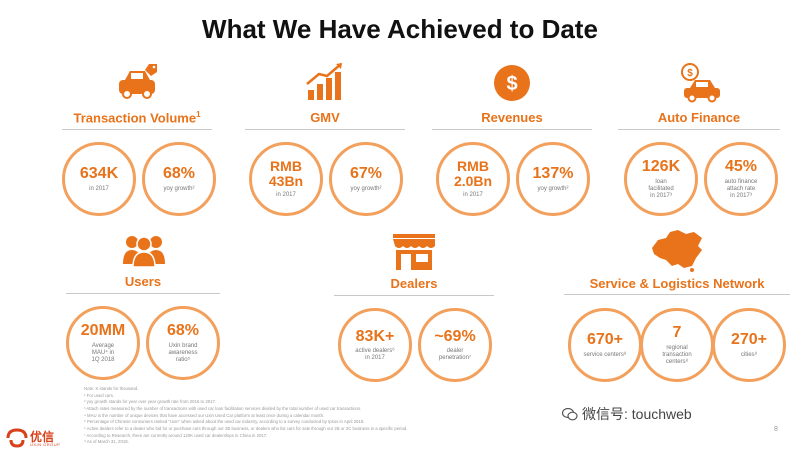 This screenshot has height=453, width=800. Describe the element at coordinates (661, 179) in the screenshot. I see `stat-loans-facilitated: 126K loan facilitated in 2017³` at that location.